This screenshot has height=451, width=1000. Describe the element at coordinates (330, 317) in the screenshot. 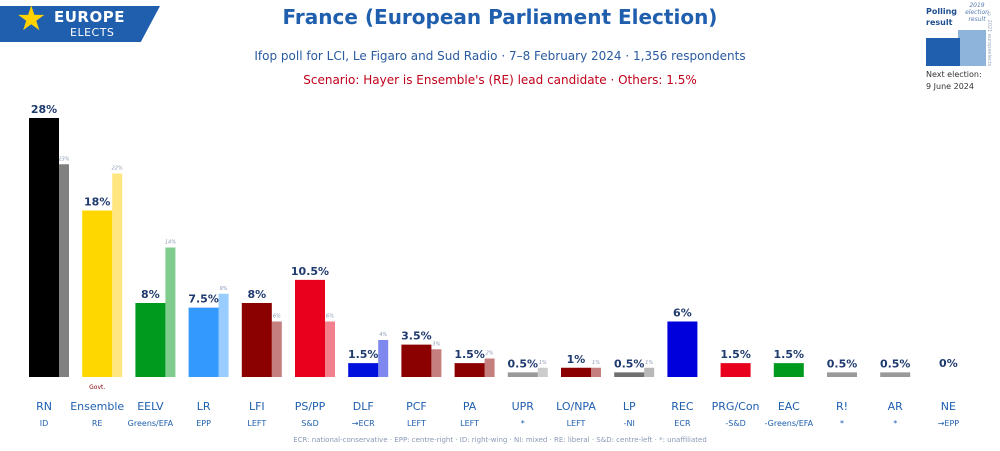

I see `prev-label-ps-pp: 6%` at that location.